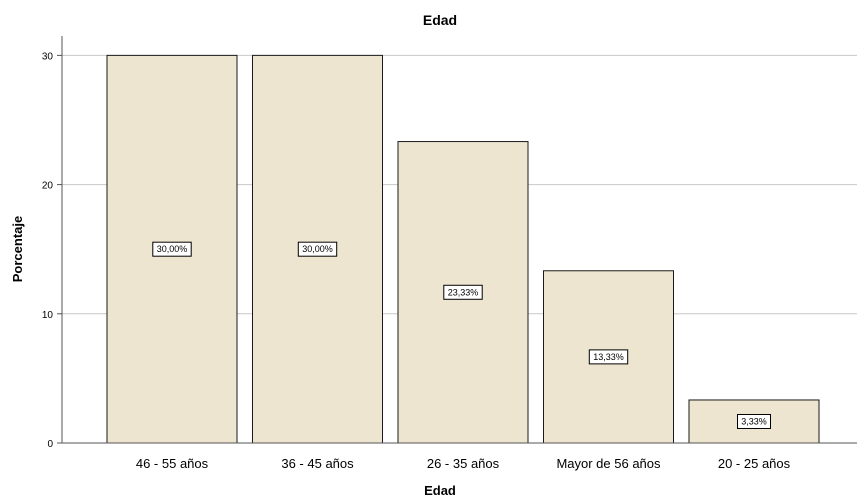 The height and width of the screenshot is (500, 857). What do you see at coordinates (17, 249) in the screenshot?
I see `y-axis-label: Porcentaje` at bounding box center [17, 249].